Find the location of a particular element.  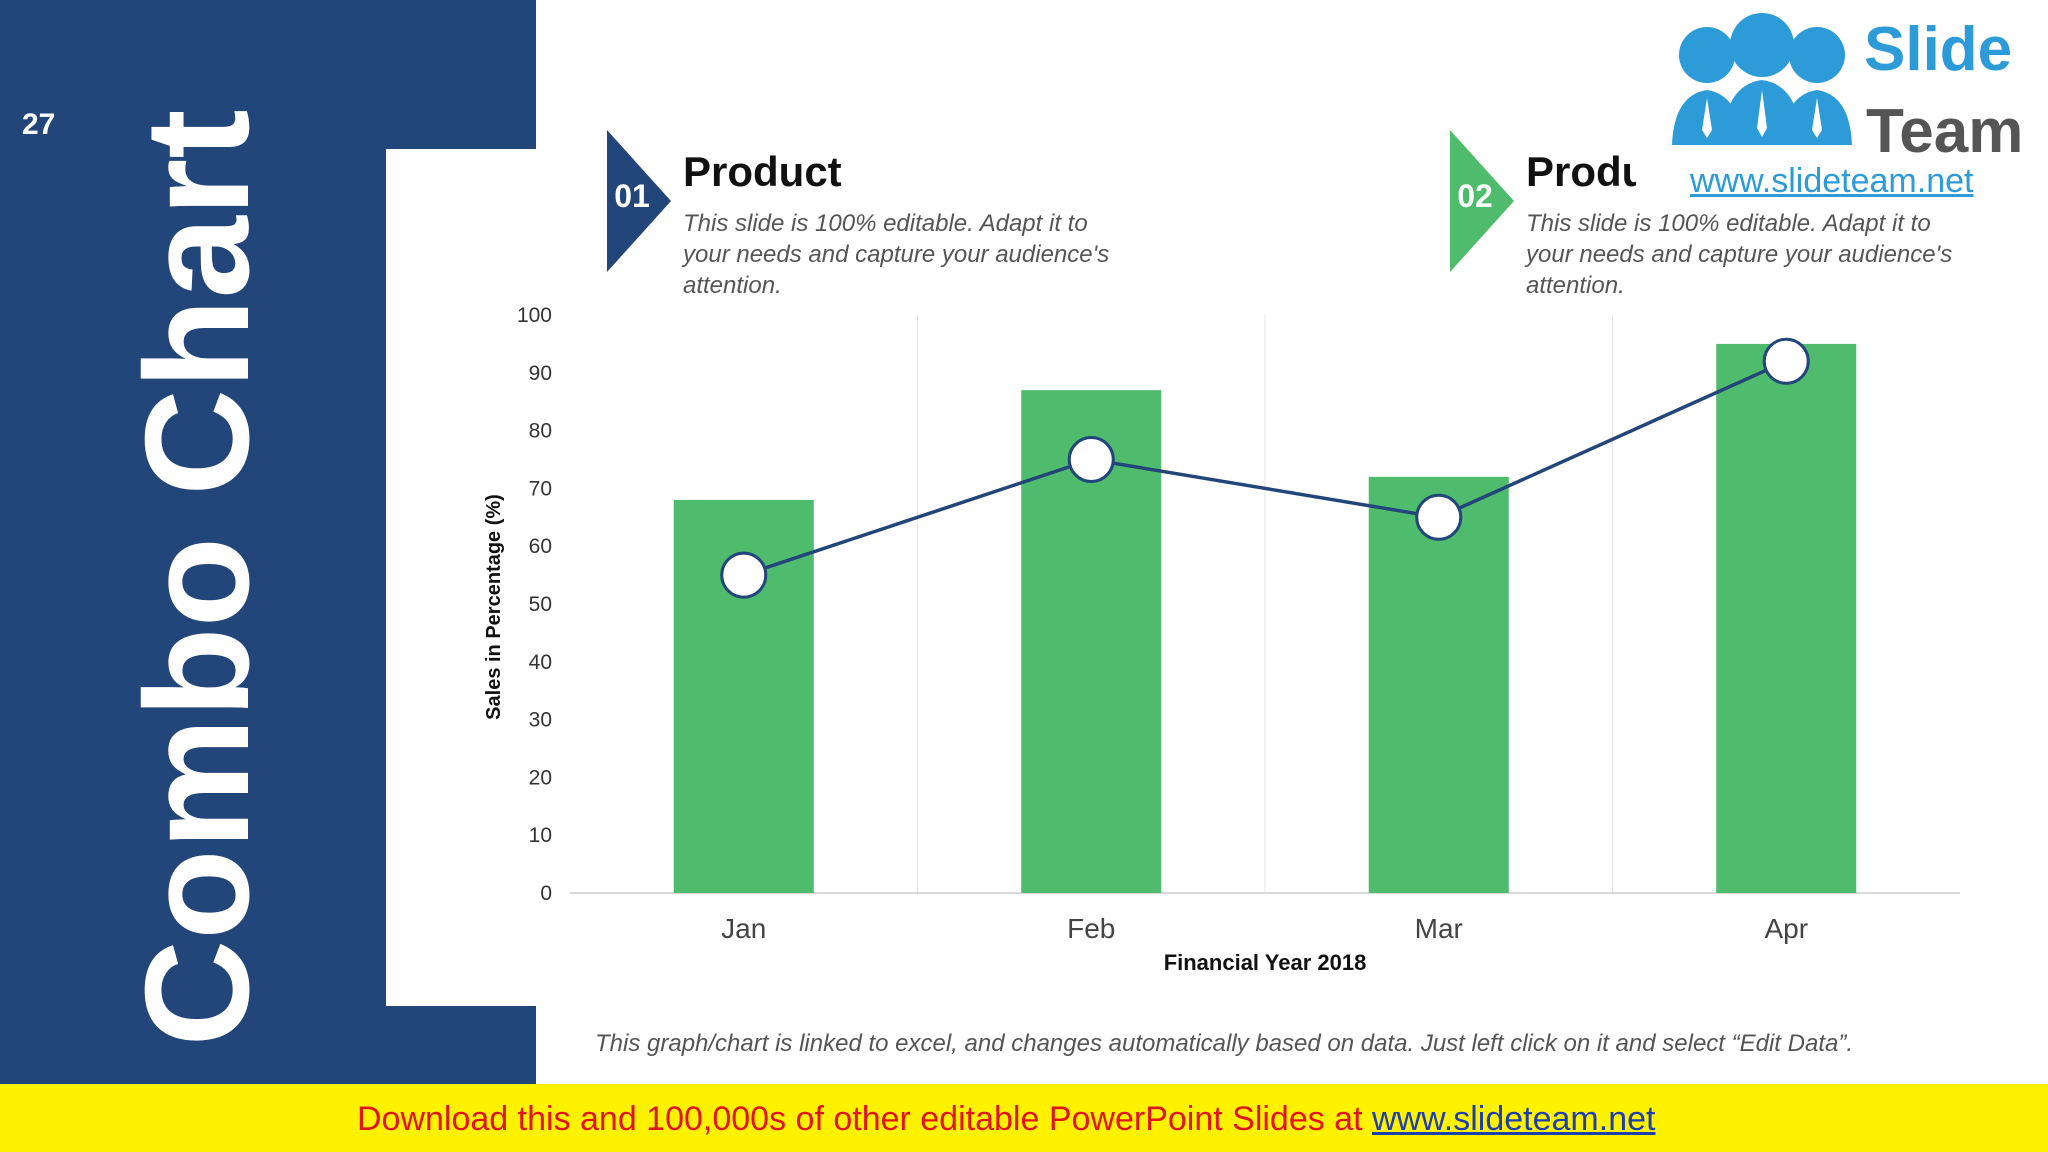

line-point-apr is located at coordinates (1786, 361).